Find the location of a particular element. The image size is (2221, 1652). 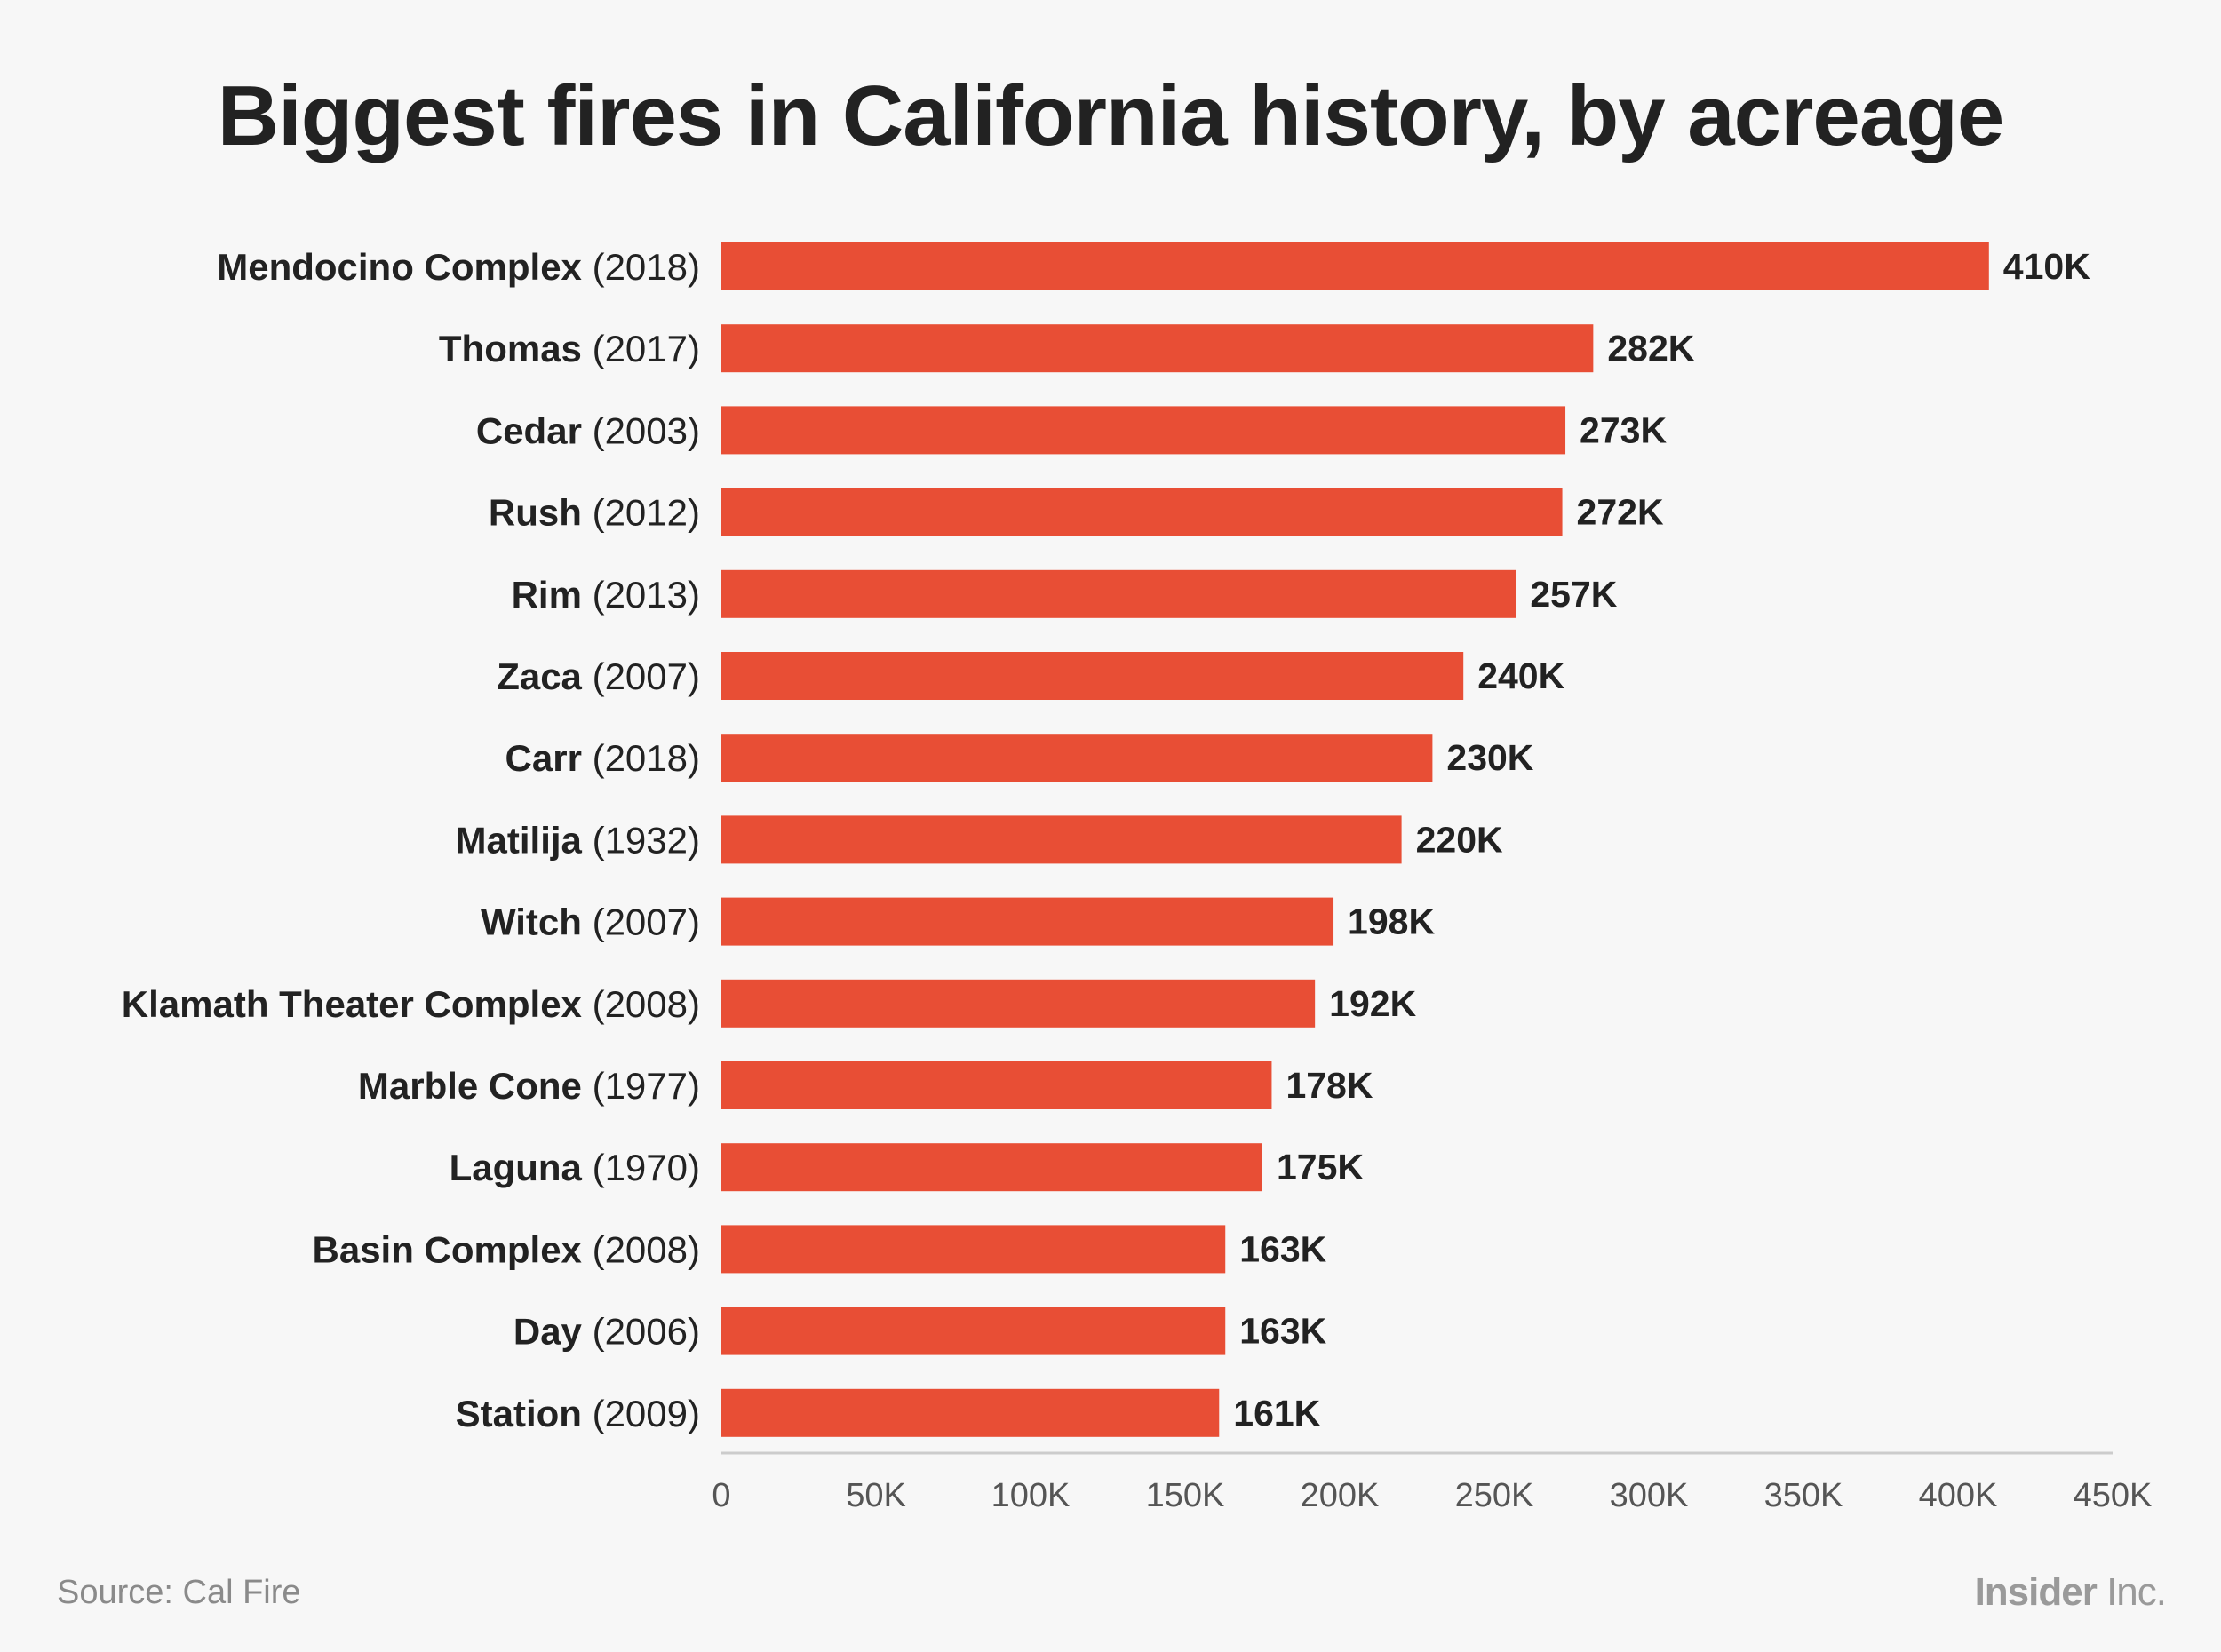

x-tick-label: 100K is located at coordinates (1031, 1495).